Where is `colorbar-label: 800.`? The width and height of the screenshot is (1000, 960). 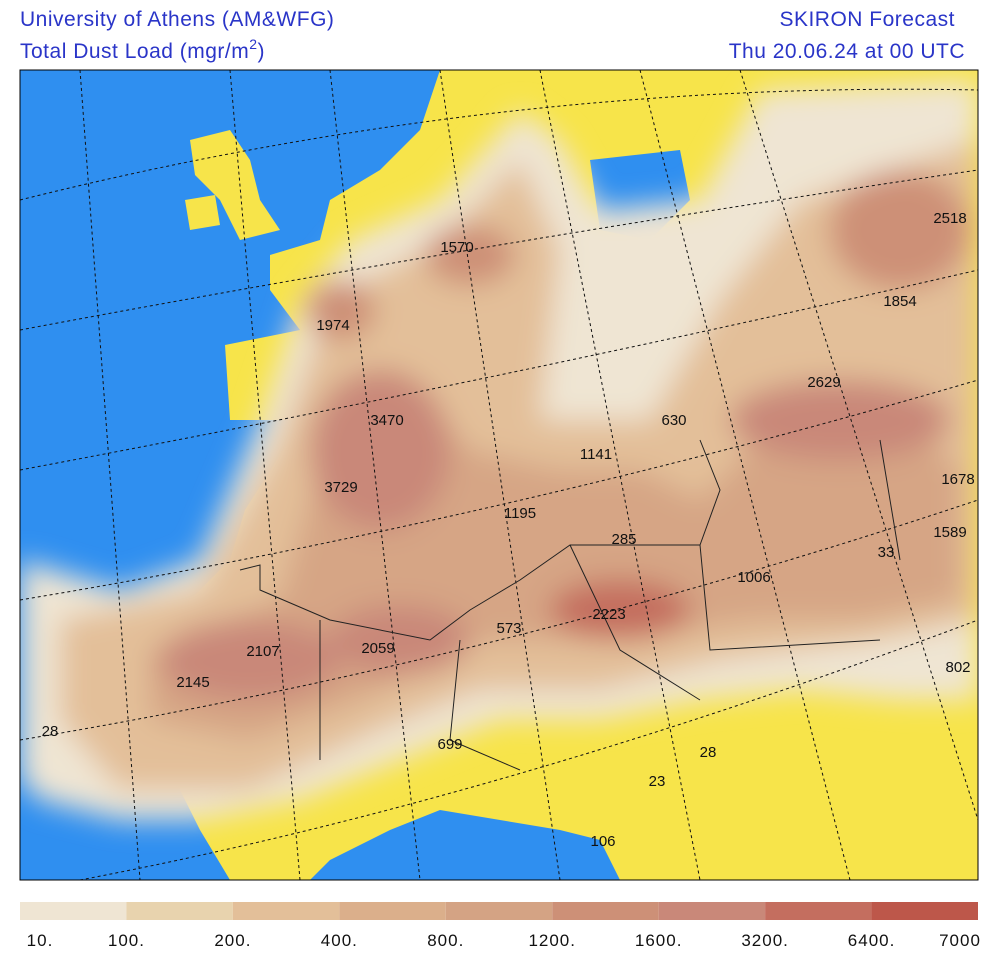 colorbar-label: 800. is located at coordinates (445, 940).